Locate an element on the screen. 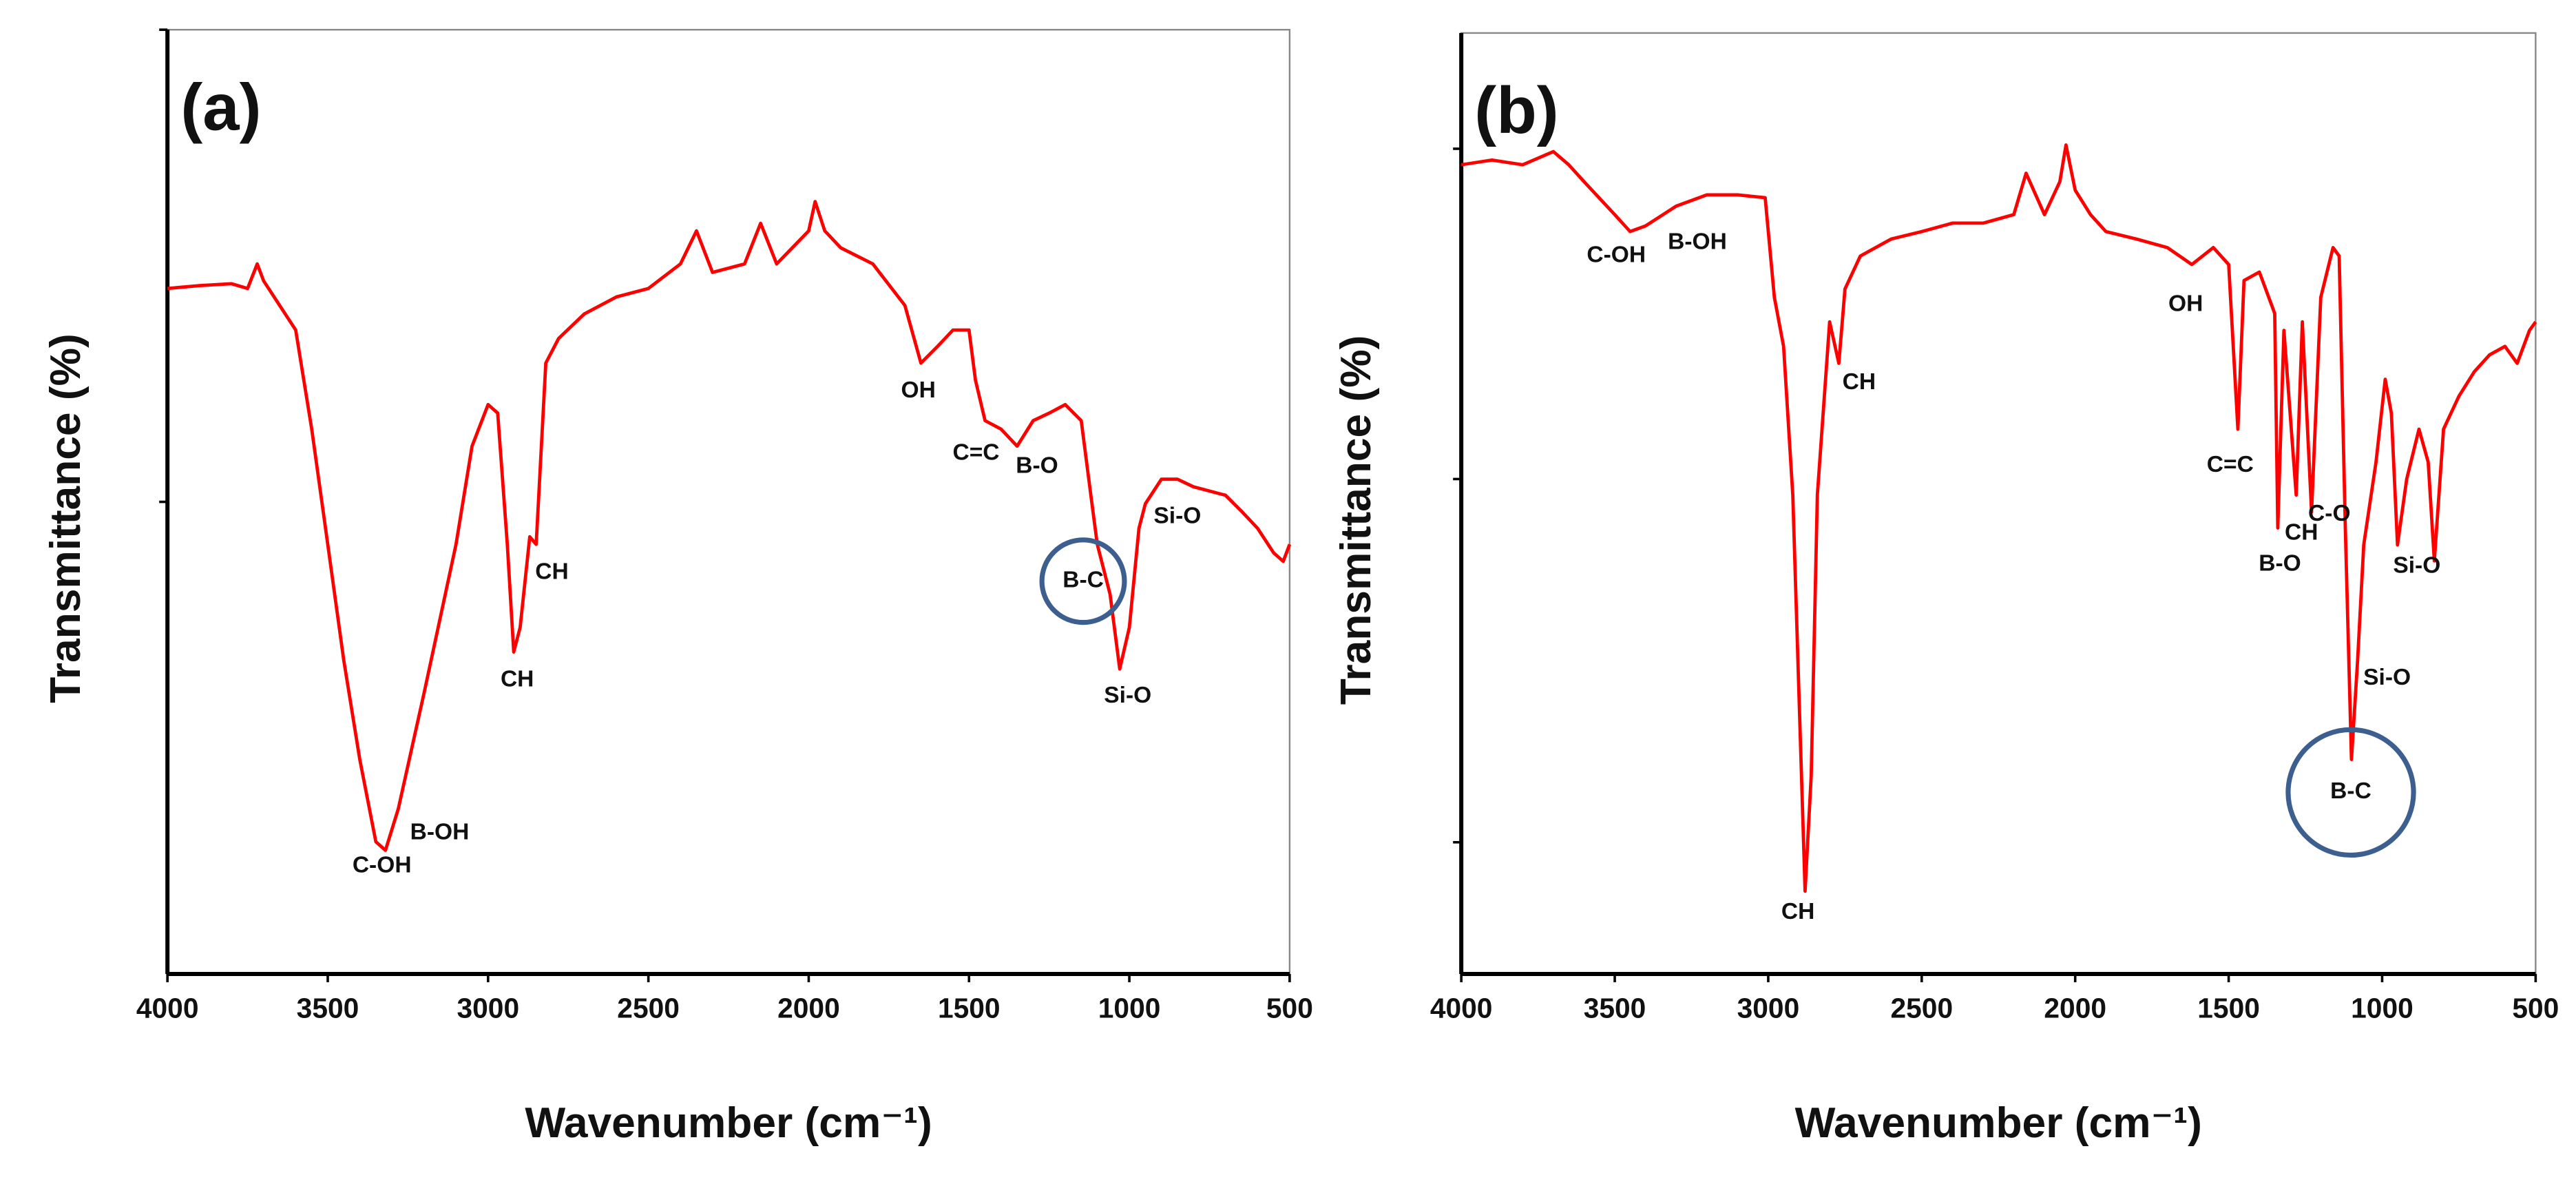 This screenshot has width=2576, height=1182. panel-label: (a) is located at coordinates (220, 107).